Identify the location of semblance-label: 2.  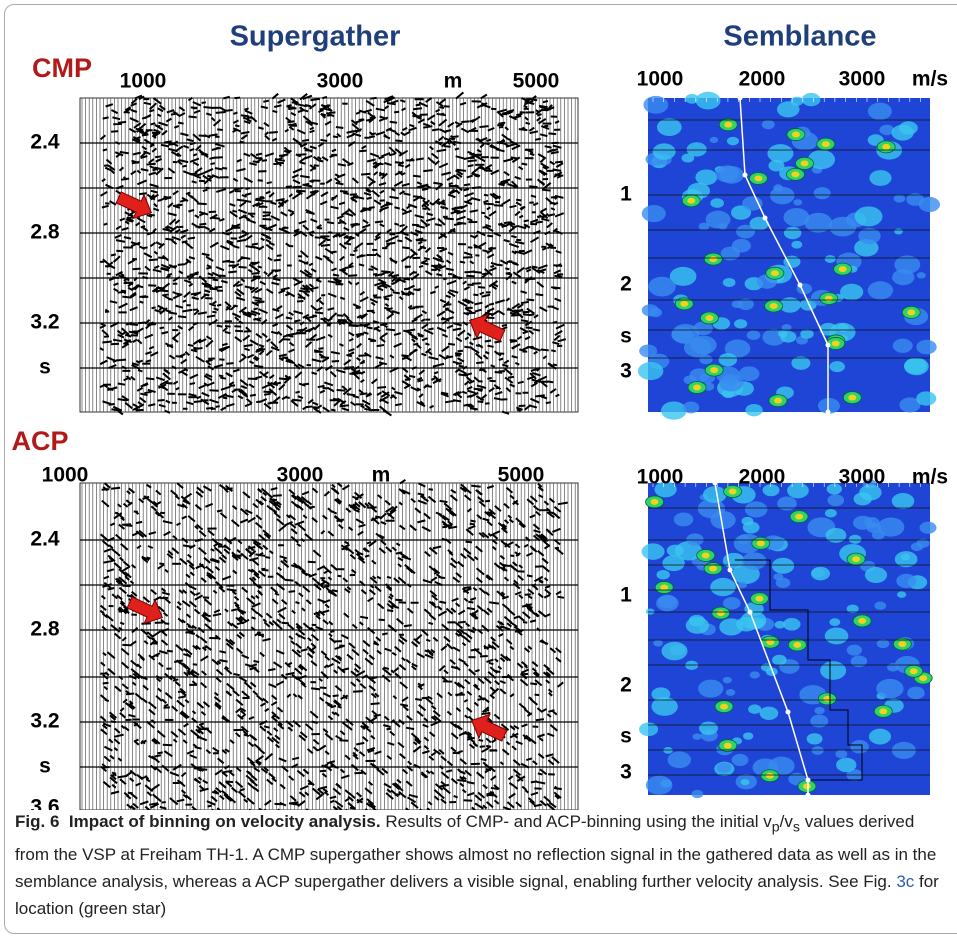
(626, 284).